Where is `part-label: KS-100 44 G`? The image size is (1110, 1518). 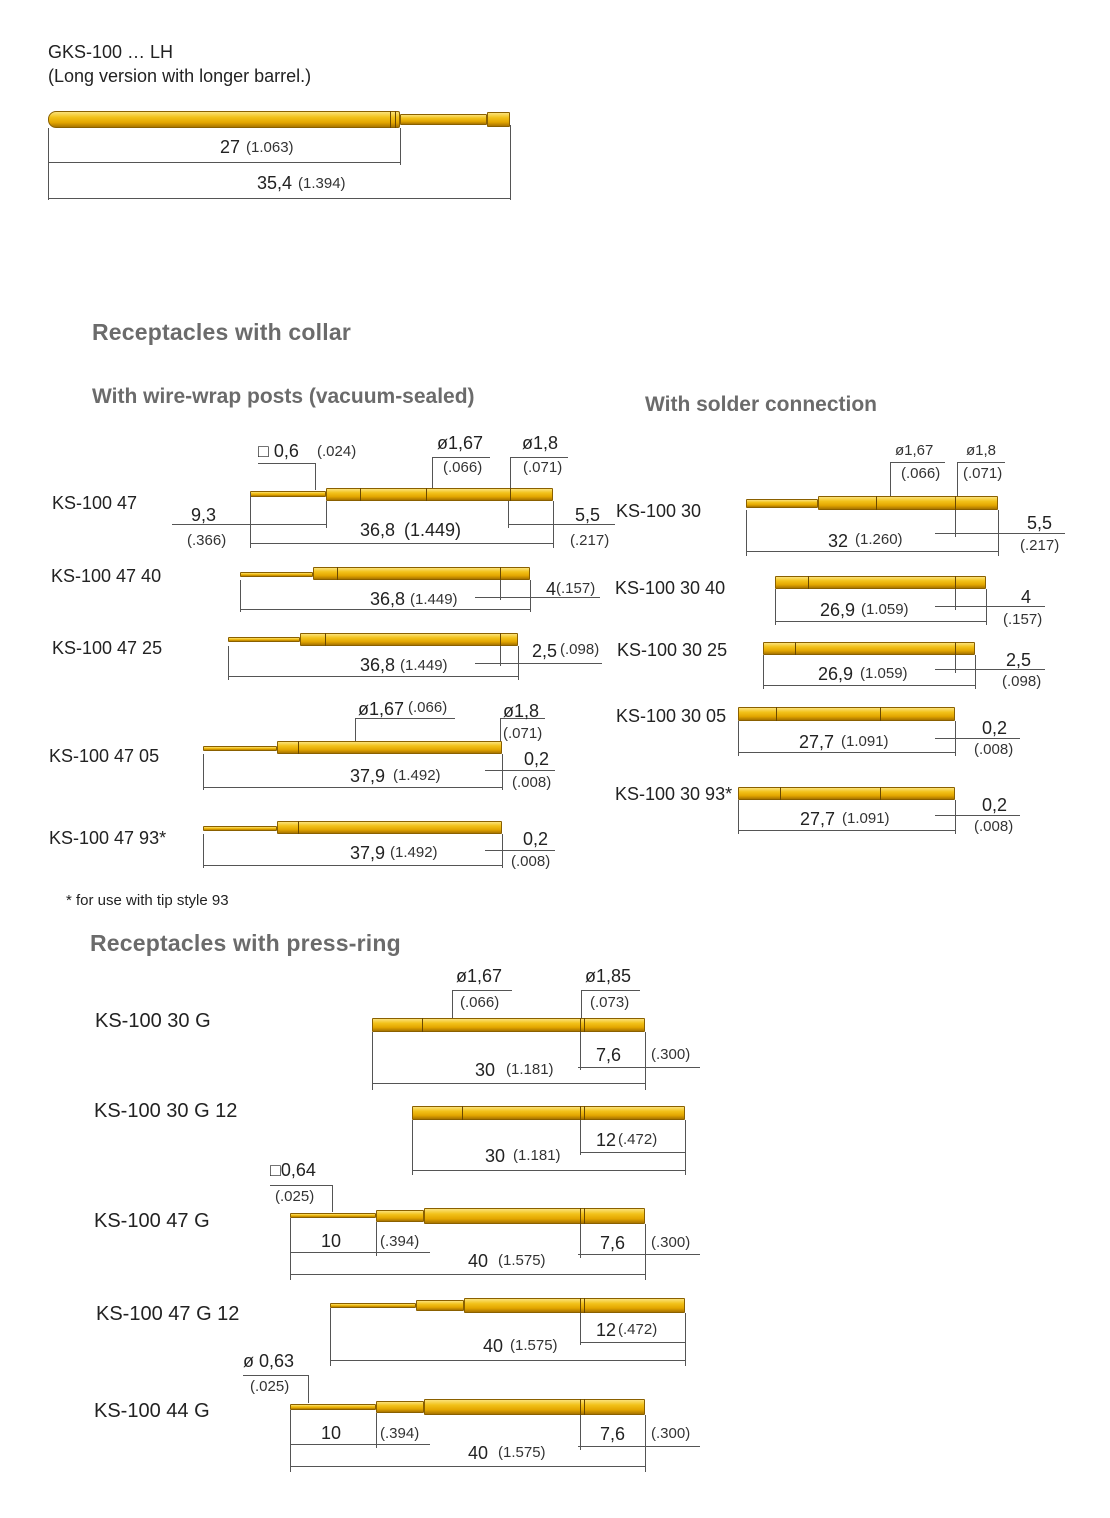 part-label: KS-100 44 G is located at coordinates (152, 1411).